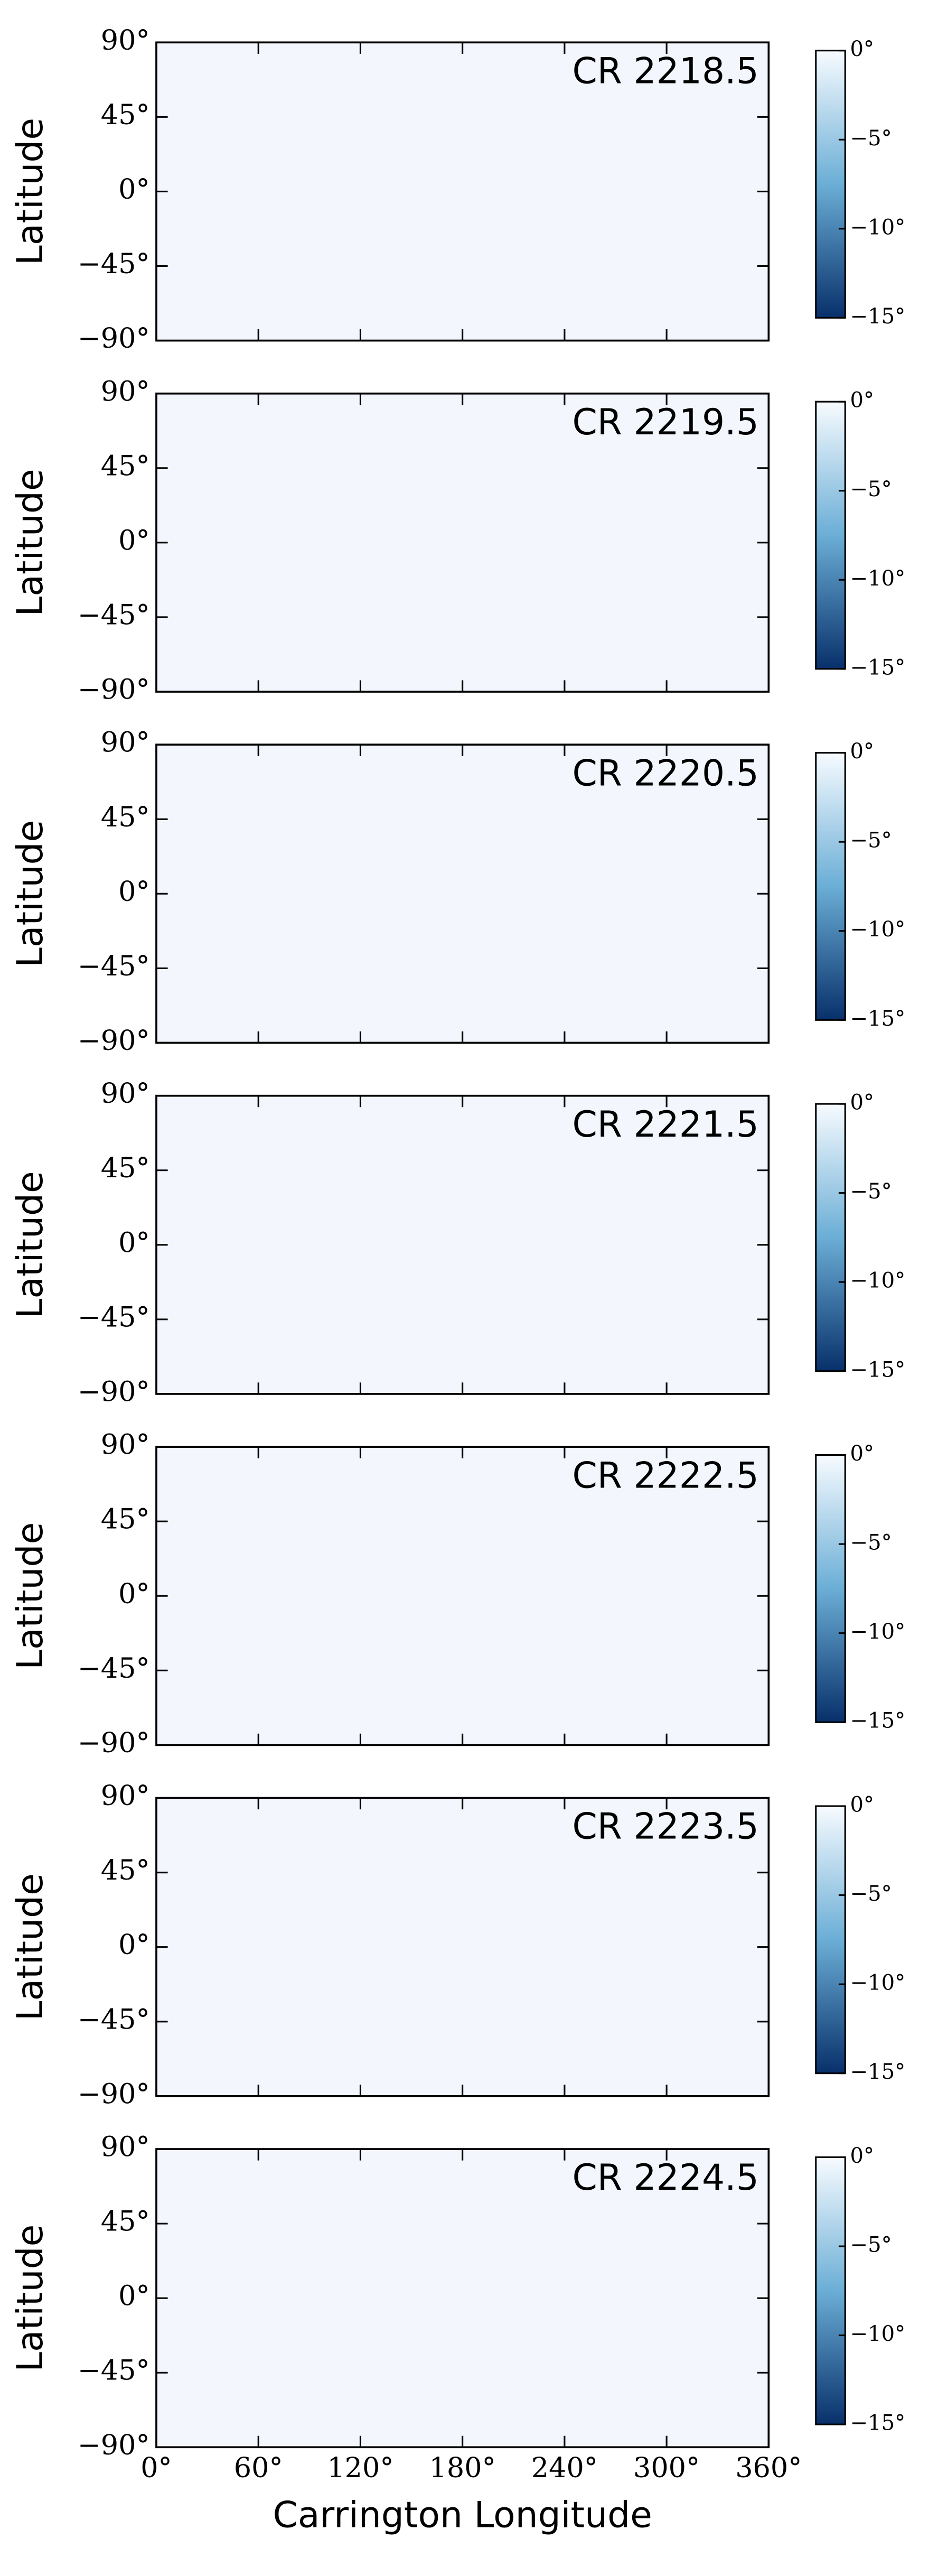 The width and height of the screenshot is (938, 2576). What do you see at coordinates (665, 1826) in the screenshot?
I see `panel-title: CR 2223.5` at bounding box center [665, 1826].